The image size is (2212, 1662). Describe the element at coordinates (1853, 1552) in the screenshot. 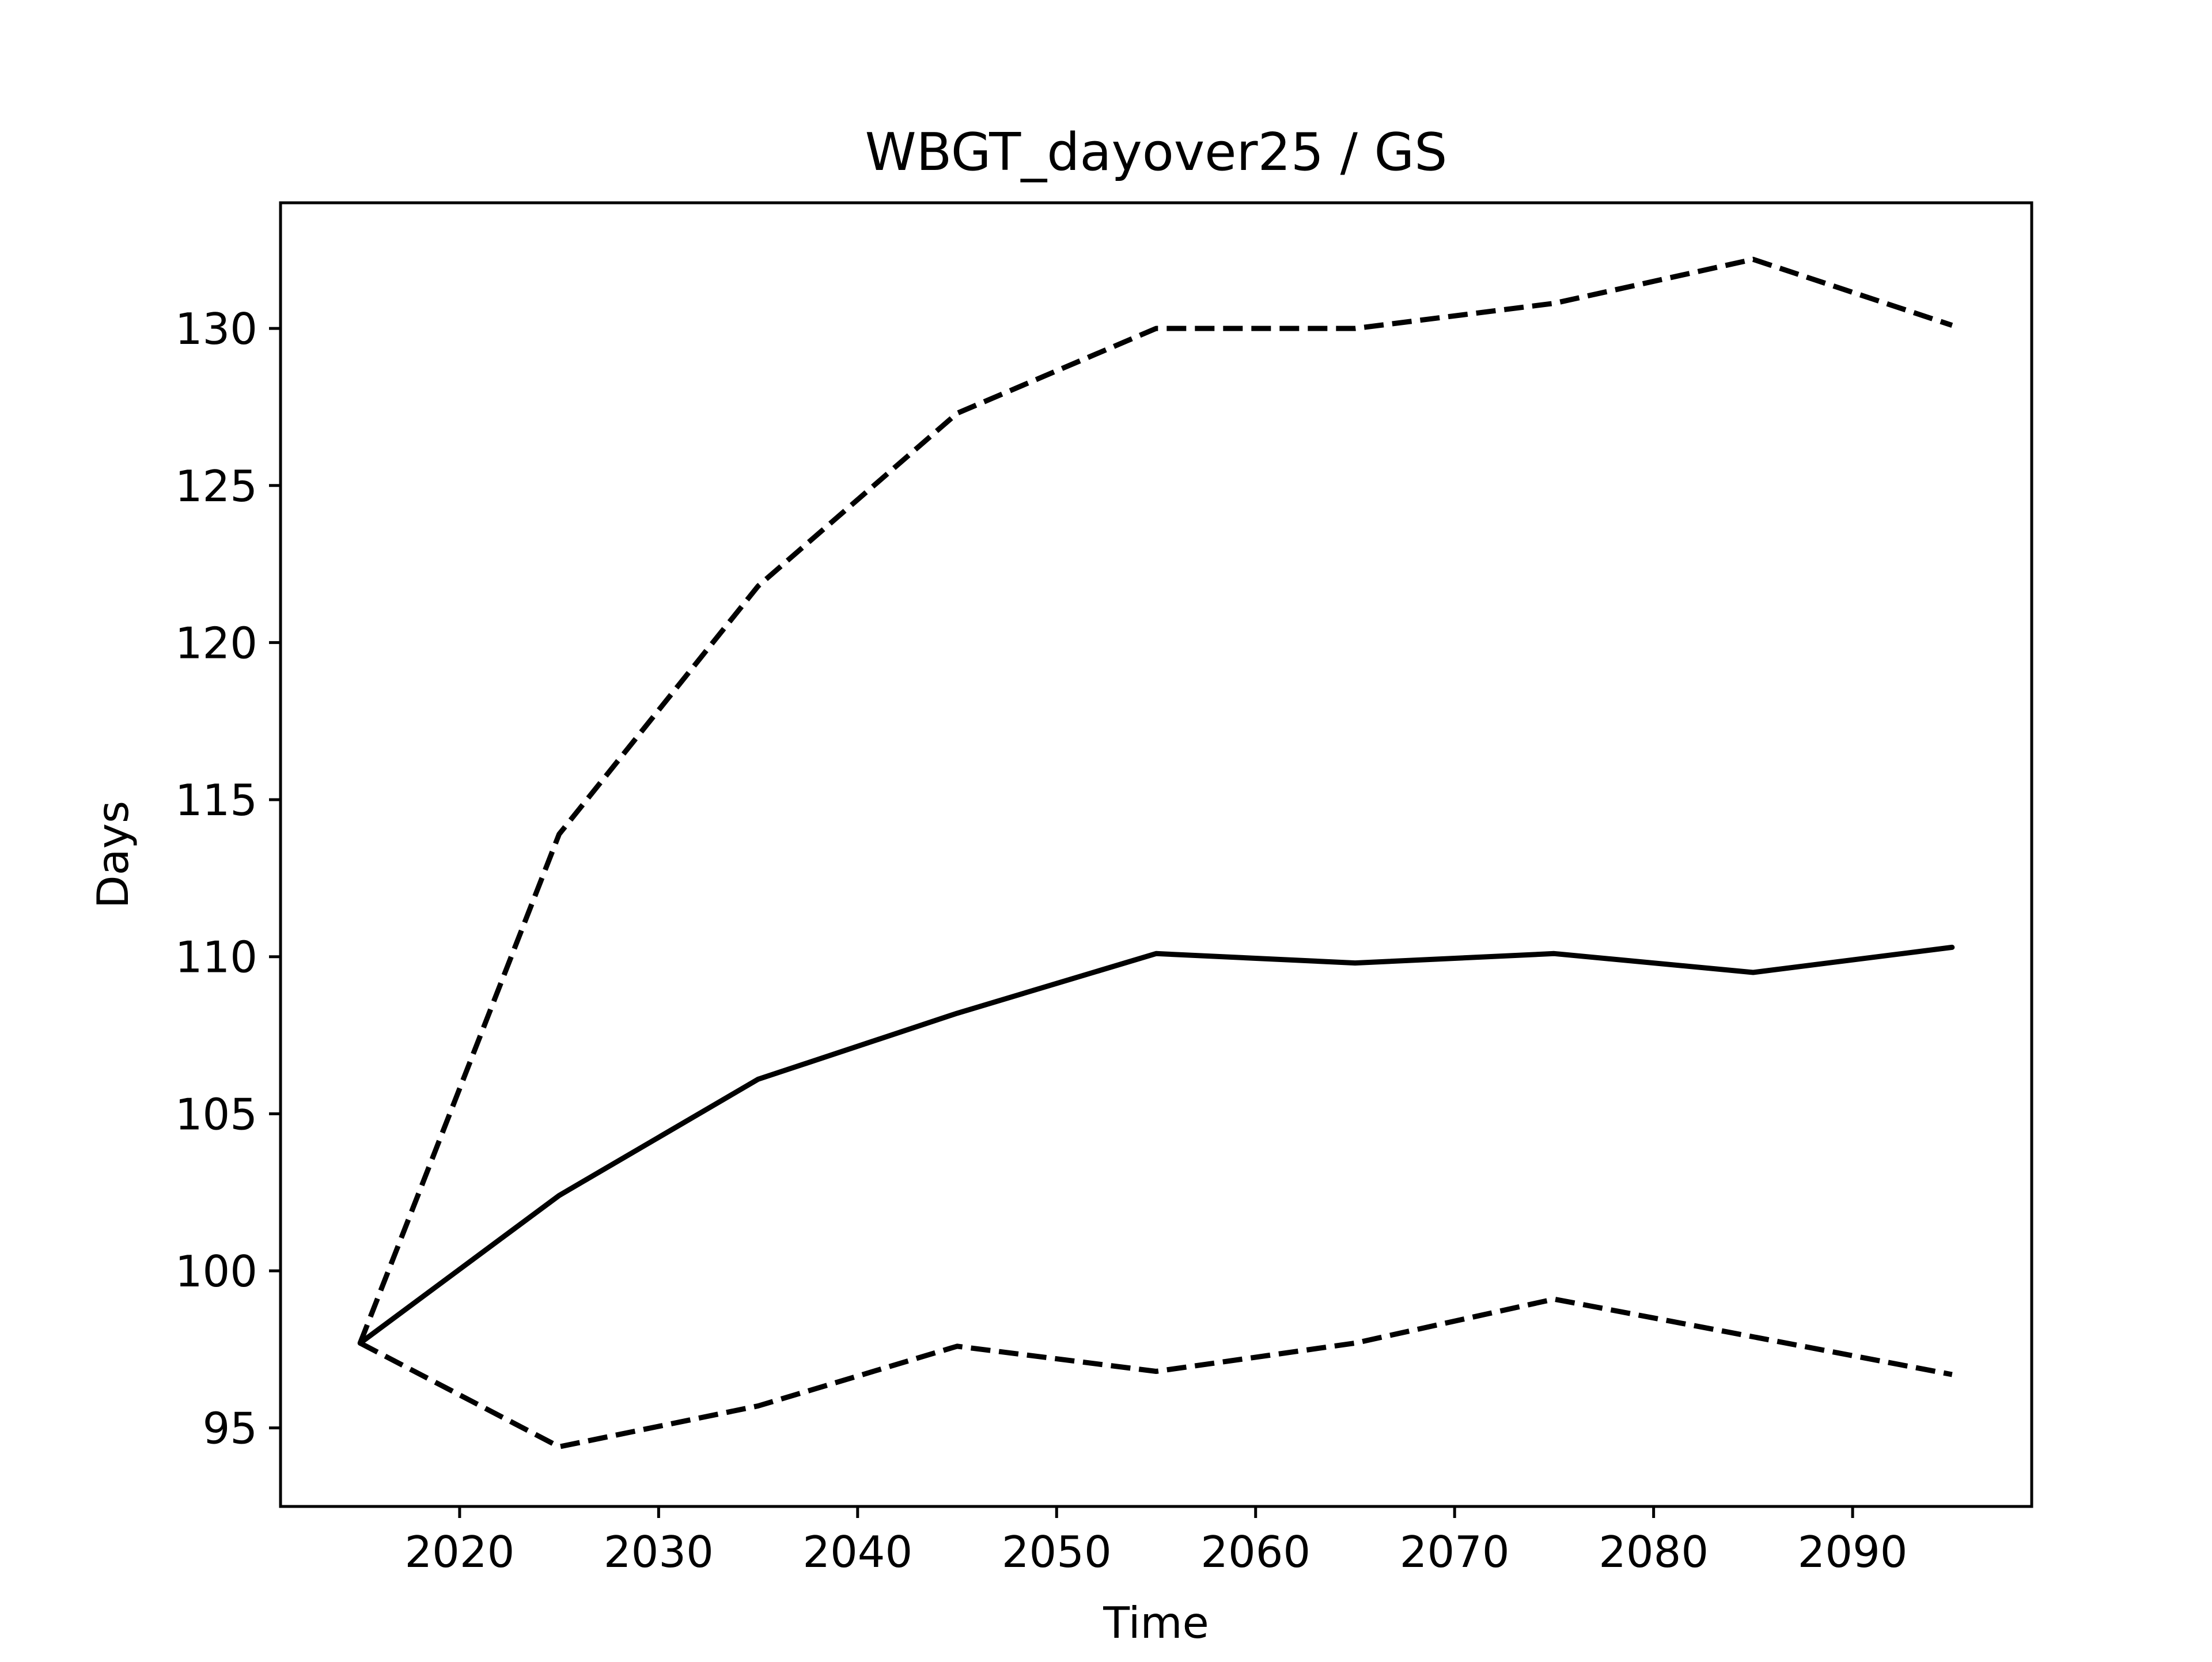

I see `x-tick-label: 2090` at that location.